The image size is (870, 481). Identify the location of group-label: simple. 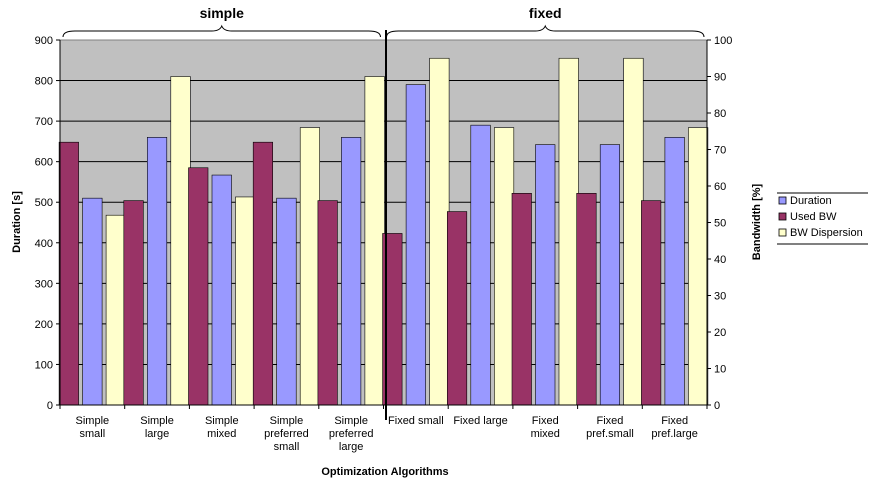
(222, 13).